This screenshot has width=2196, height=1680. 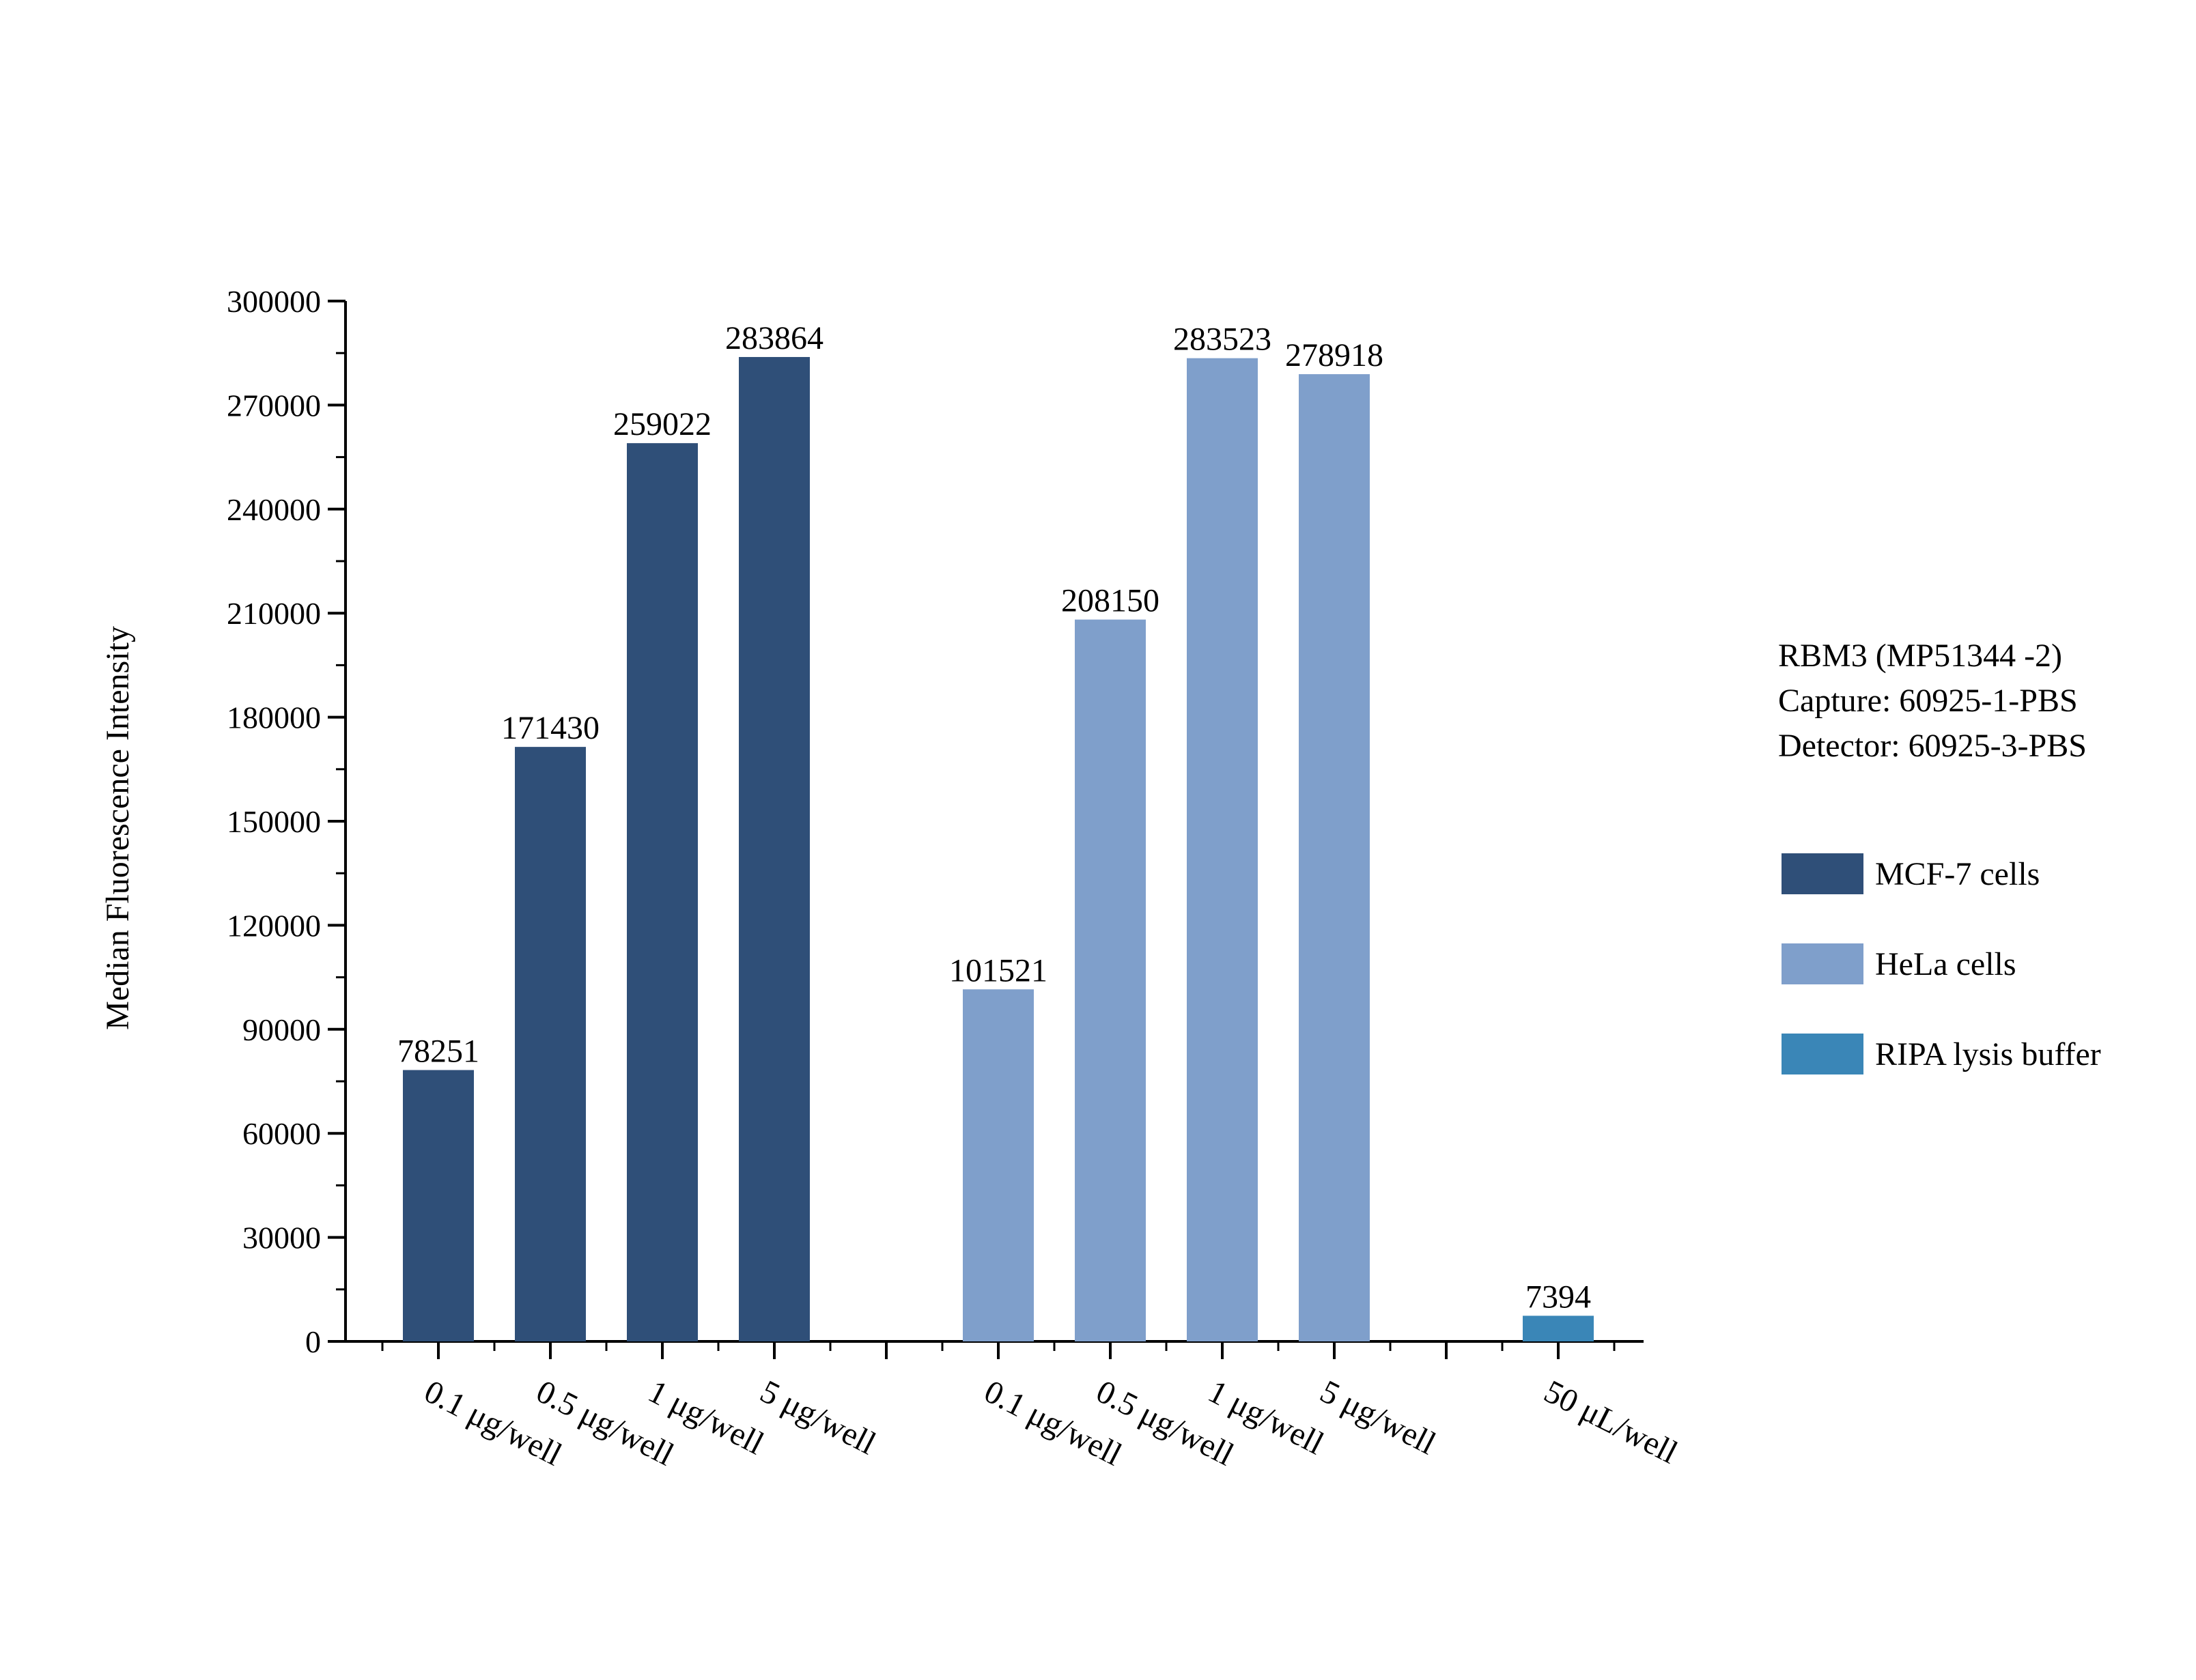 What do you see at coordinates (775, 338) in the screenshot?
I see `data-label: 283864` at bounding box center [775, 338].